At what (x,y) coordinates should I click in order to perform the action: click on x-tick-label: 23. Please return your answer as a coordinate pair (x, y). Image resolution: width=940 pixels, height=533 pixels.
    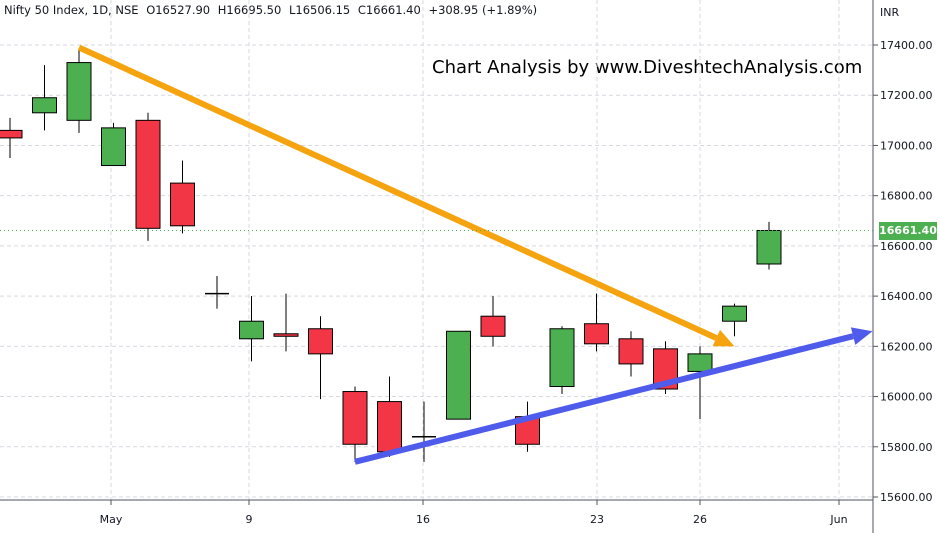
    Looking at the image, I should click on (597, 519).